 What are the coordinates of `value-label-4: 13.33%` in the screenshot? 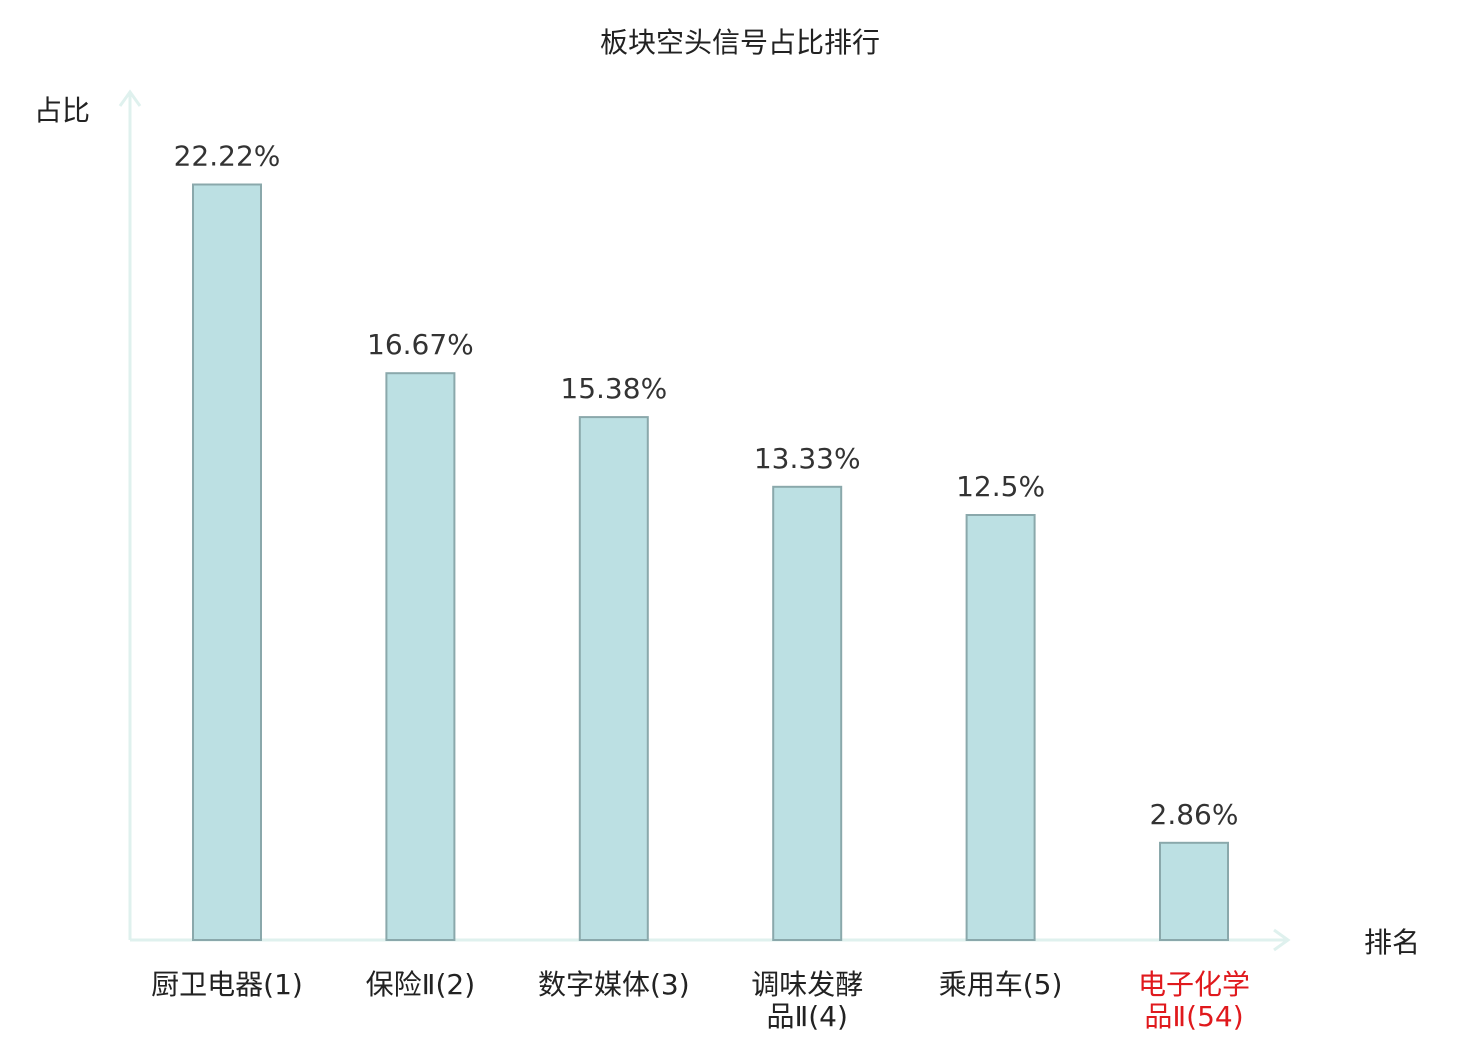 It's located at (807, 458).